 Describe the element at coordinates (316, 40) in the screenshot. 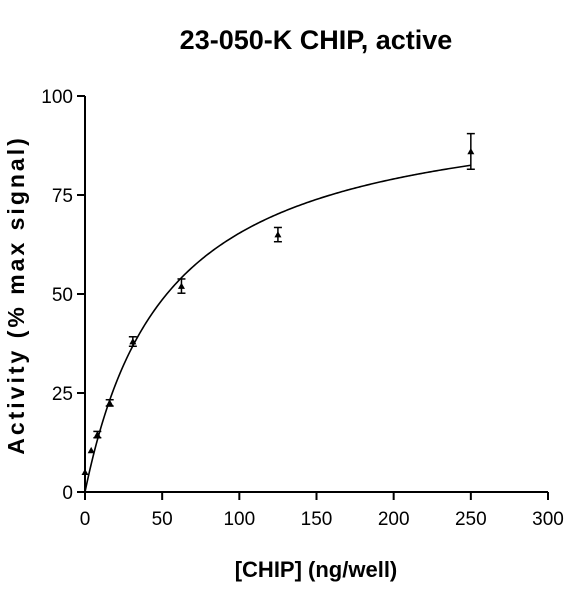

I see `chart-title: 23-050-K CHIP, active` at that location.